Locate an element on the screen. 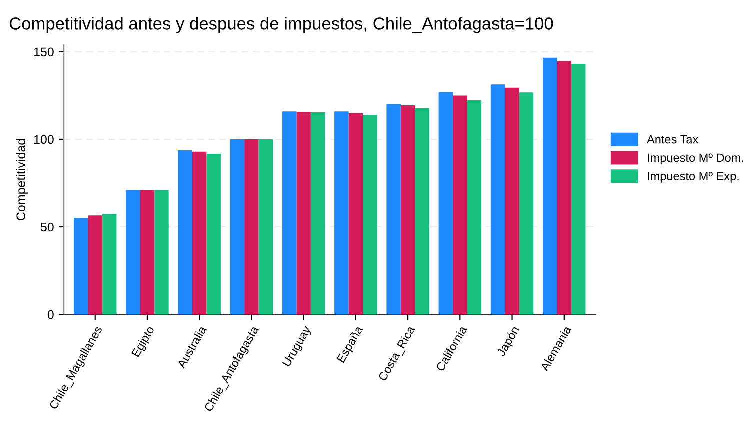 The height and width of the screenshot is (428, 754). chart-title: Competitividad antes y despues de impuestos, Chile_Antofagasta=100 is located at coordinates (282, 25).